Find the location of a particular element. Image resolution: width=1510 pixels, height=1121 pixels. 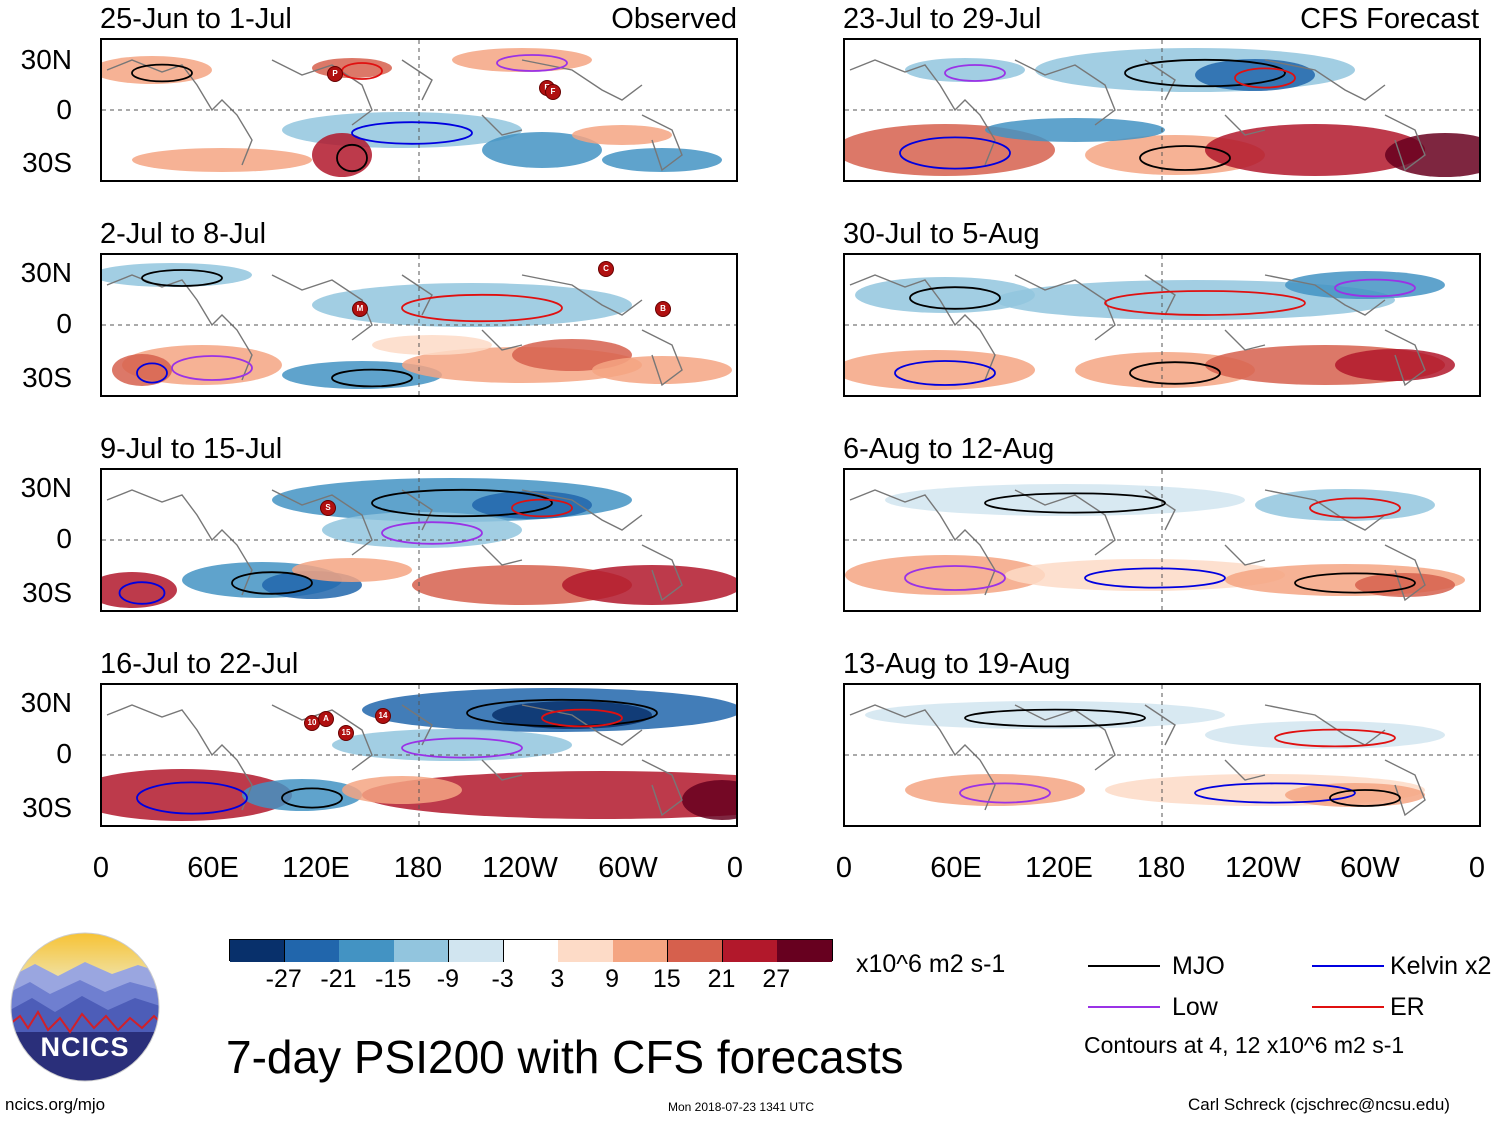

panel-7-title: 6-Aug to 12-Aug is located at coordinates (949, 449).